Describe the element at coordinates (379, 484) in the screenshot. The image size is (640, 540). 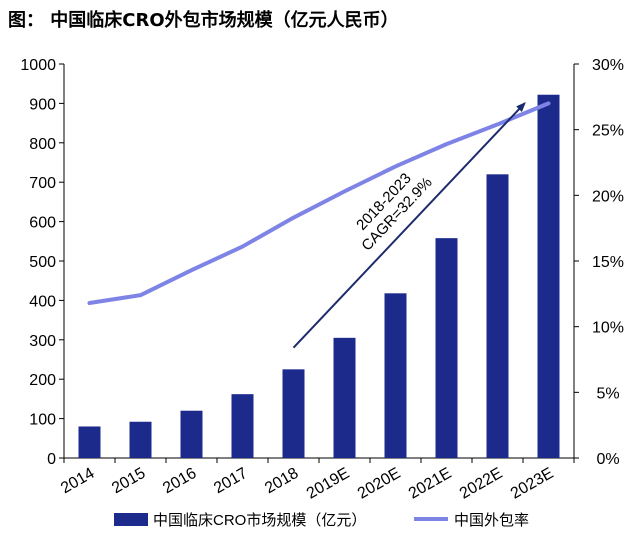
I see `x-tick-label: 2020E` at that location.